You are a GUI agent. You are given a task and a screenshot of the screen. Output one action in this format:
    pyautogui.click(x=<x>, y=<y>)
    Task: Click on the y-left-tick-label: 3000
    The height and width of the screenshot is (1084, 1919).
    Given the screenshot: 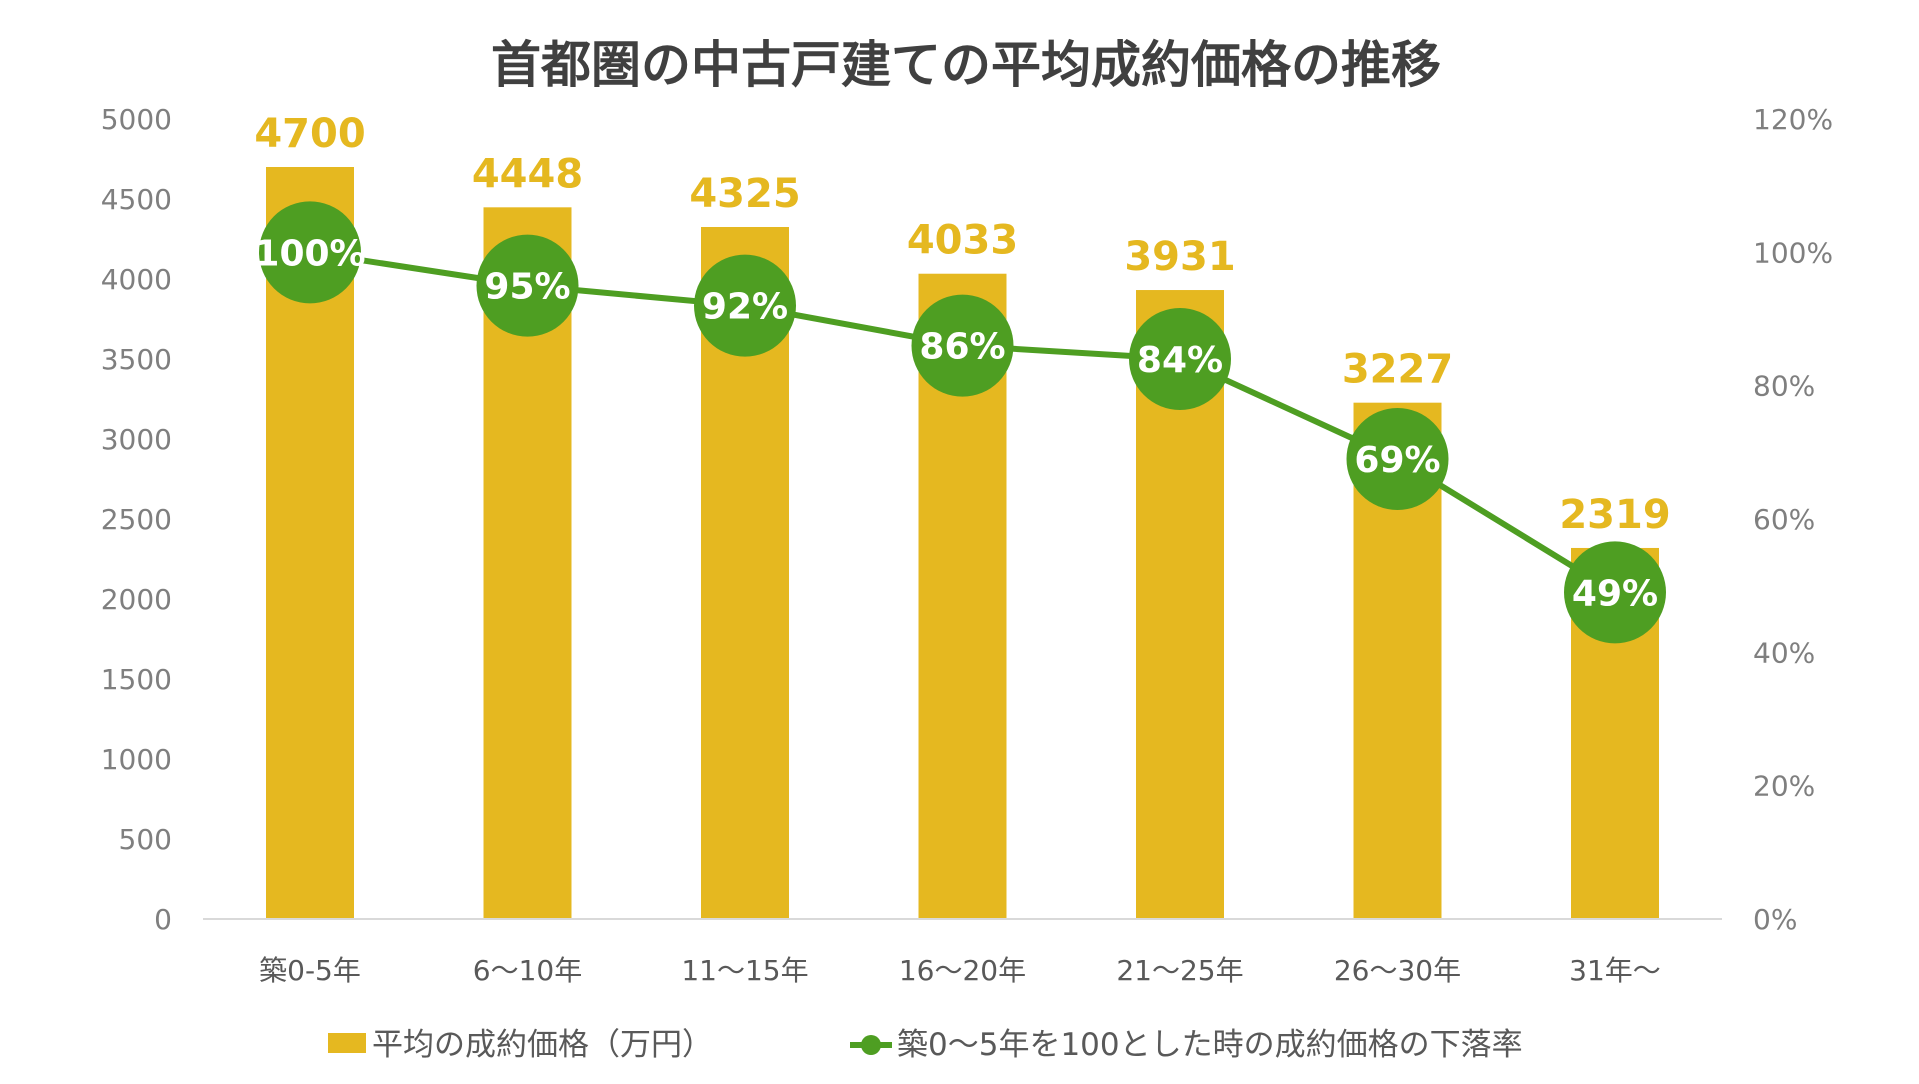 What is the action you would take?
    pyautogui.click(x=136, y=439)
    